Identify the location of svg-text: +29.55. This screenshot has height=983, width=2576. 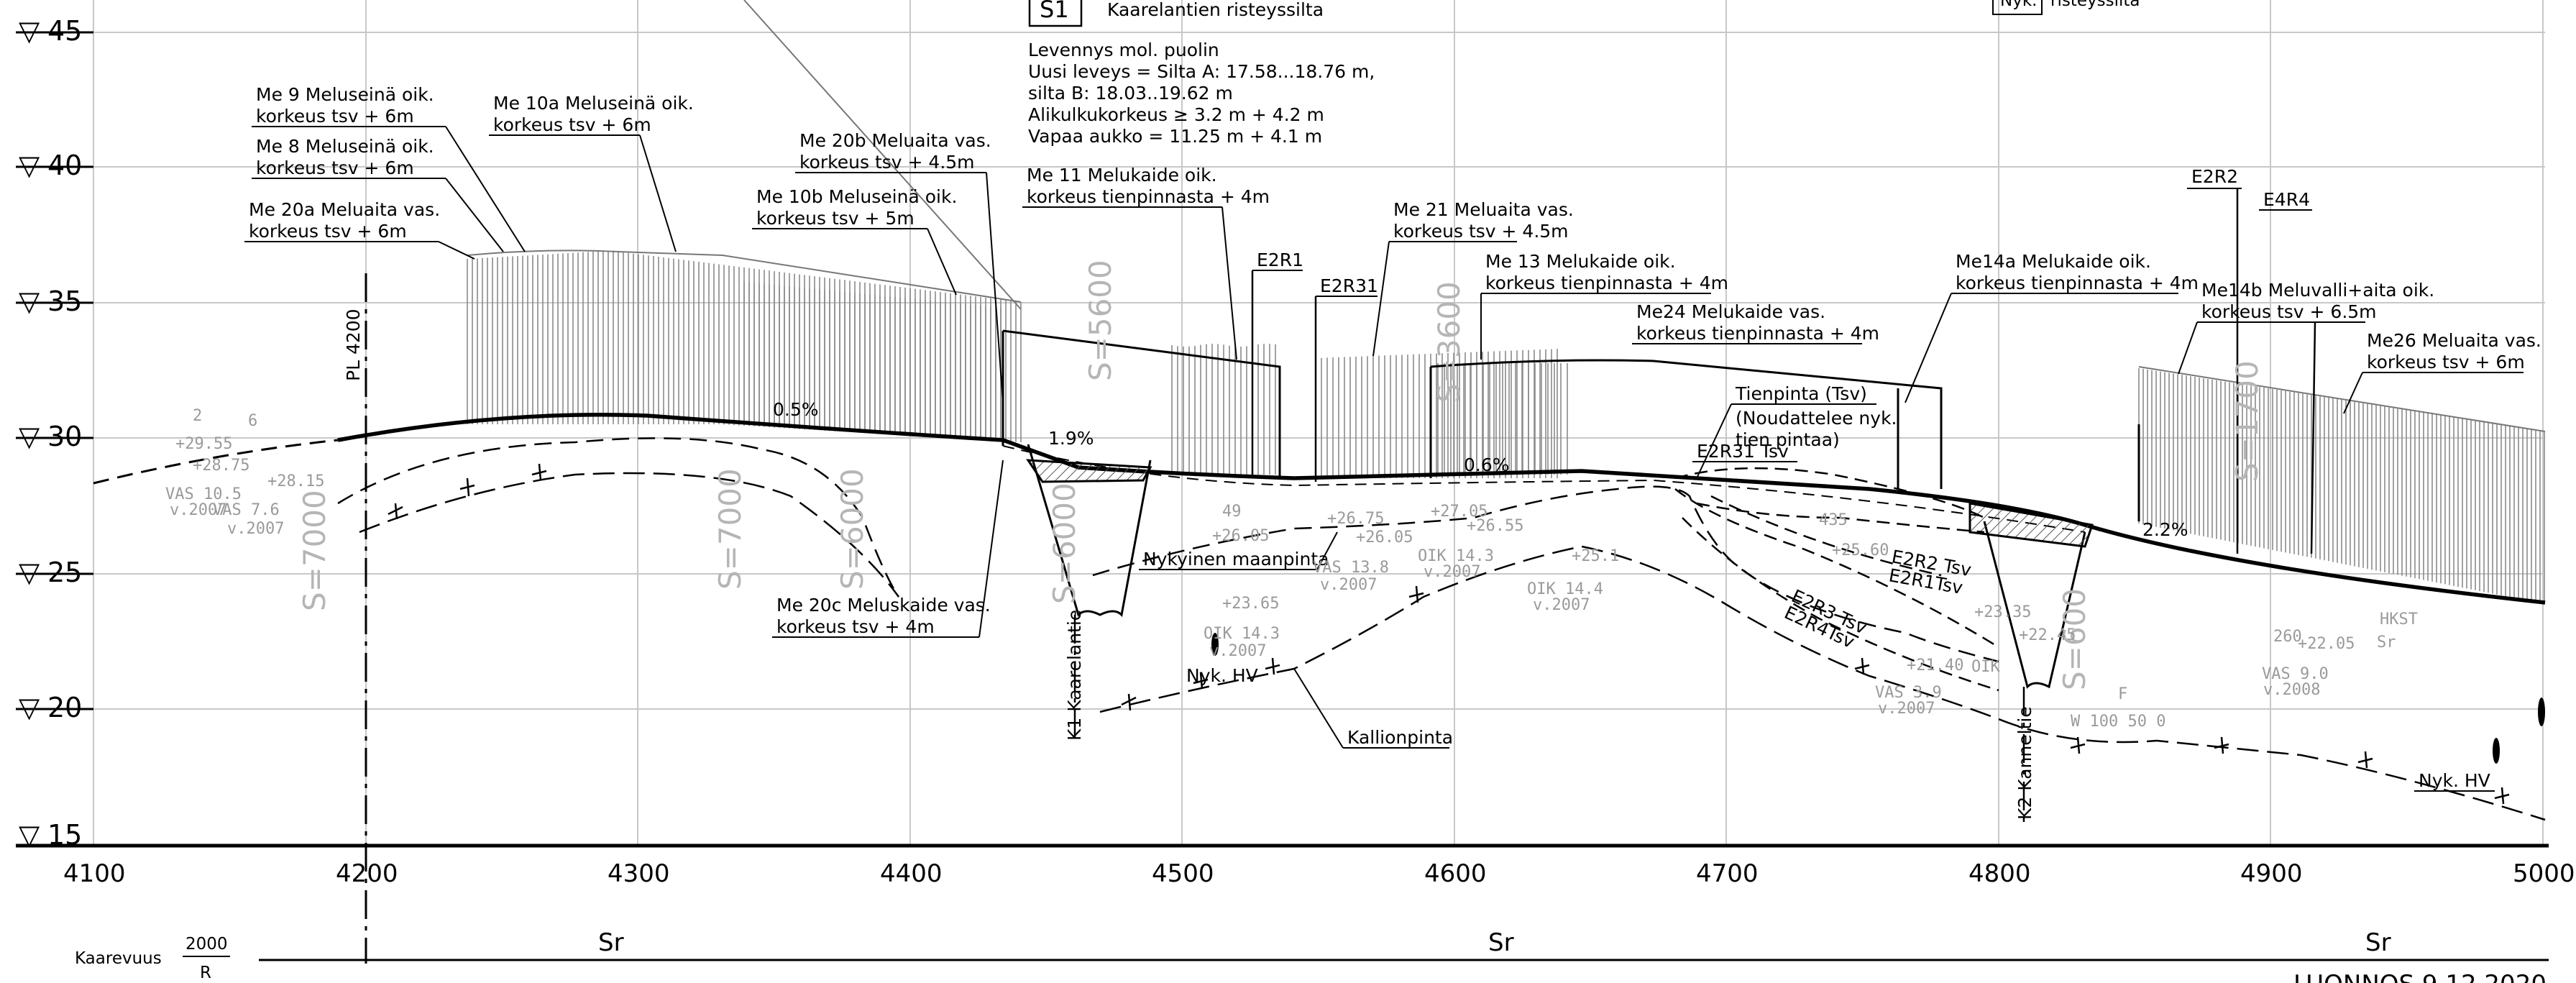
(204, 444).